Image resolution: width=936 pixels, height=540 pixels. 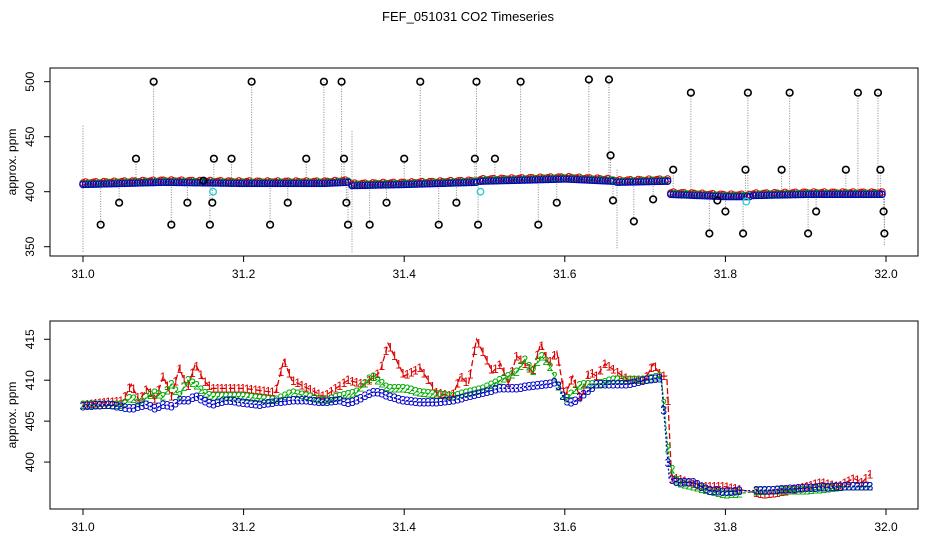 What do you see at coordinates (480, 191) in the screenshot?
I see `cyan-point` at bounding box center [480, 191].